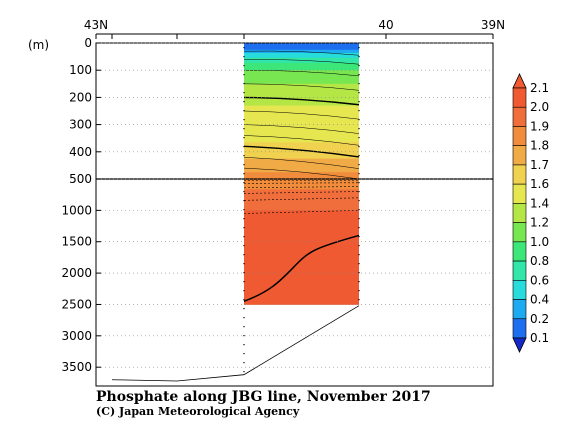 The image size is (570, 423). I want to click on contour-lines, so click(301, 176).